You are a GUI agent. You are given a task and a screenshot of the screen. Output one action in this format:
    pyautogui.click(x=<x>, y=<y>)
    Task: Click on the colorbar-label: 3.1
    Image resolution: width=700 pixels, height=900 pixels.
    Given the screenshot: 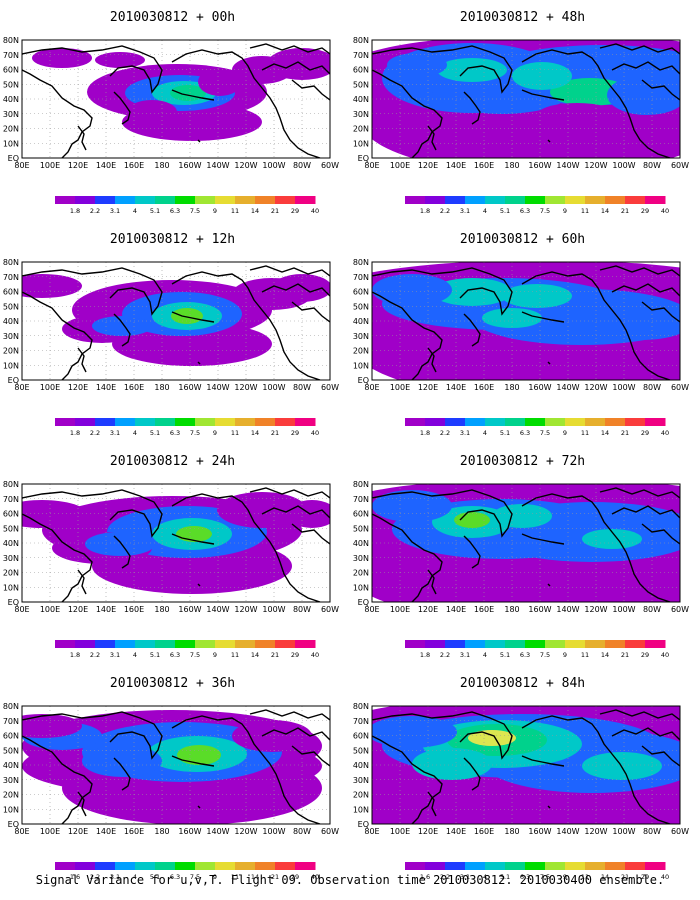 What is the action you would take?
    pyautogui.click(x=465, y=655)
    